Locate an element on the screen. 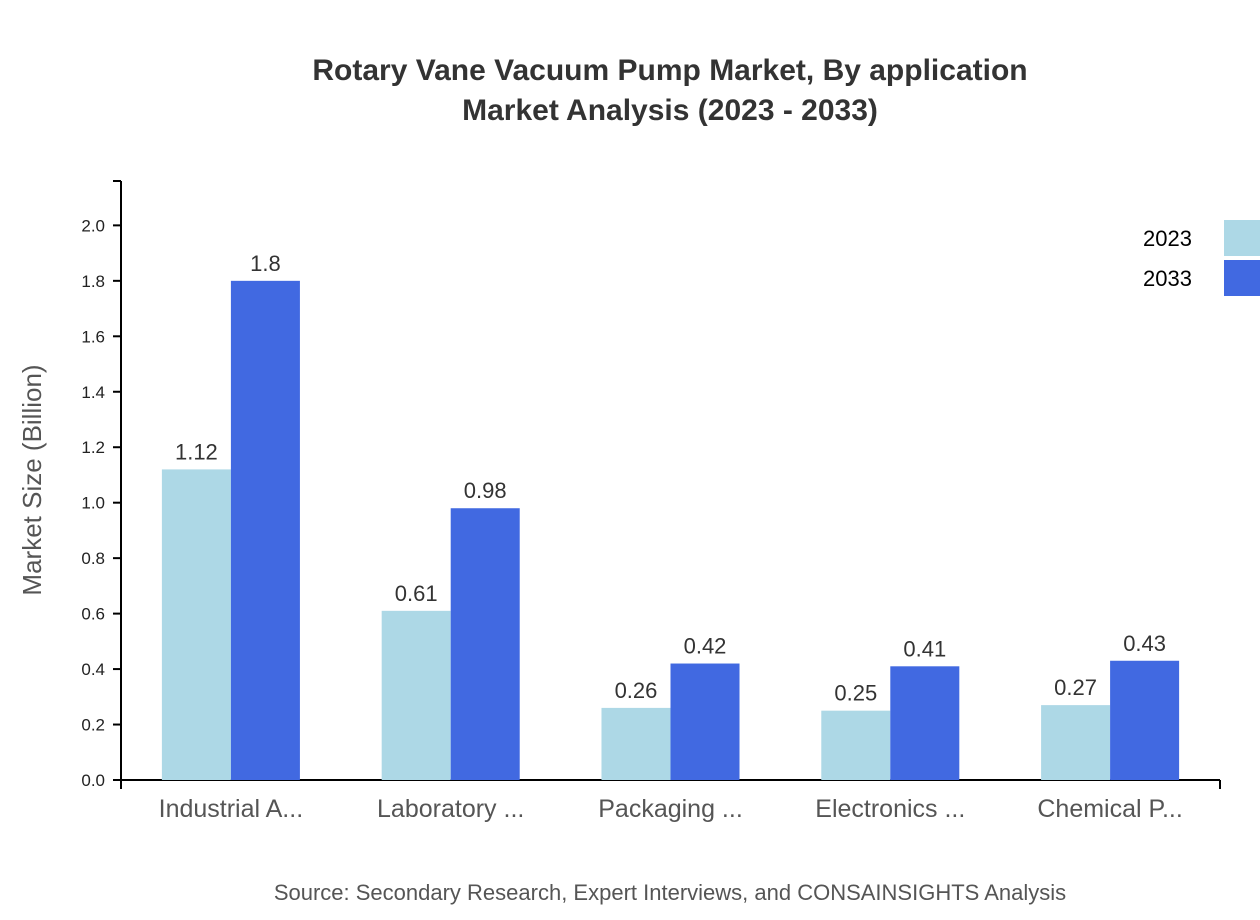 The height and width of the screenshot is (920, 1260). data-label: 1.8 is located at coordinates (265, 263).